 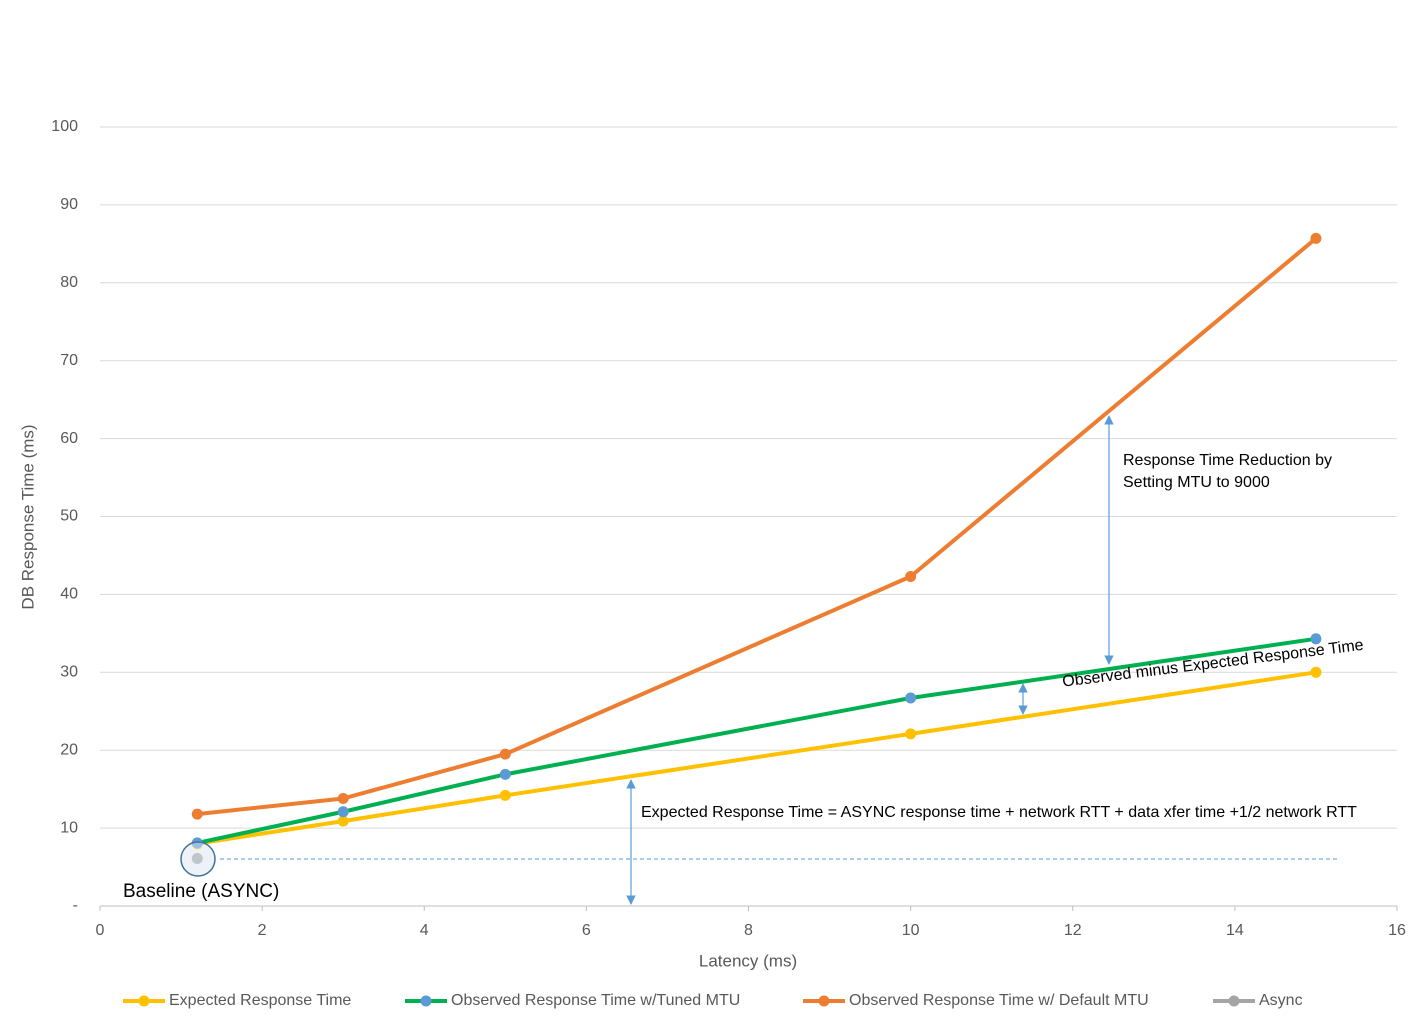 What do you see at coordinates (69, 438) in the screenshot?
I see `y-tick-label: 60` at bounding box center [69, 438].